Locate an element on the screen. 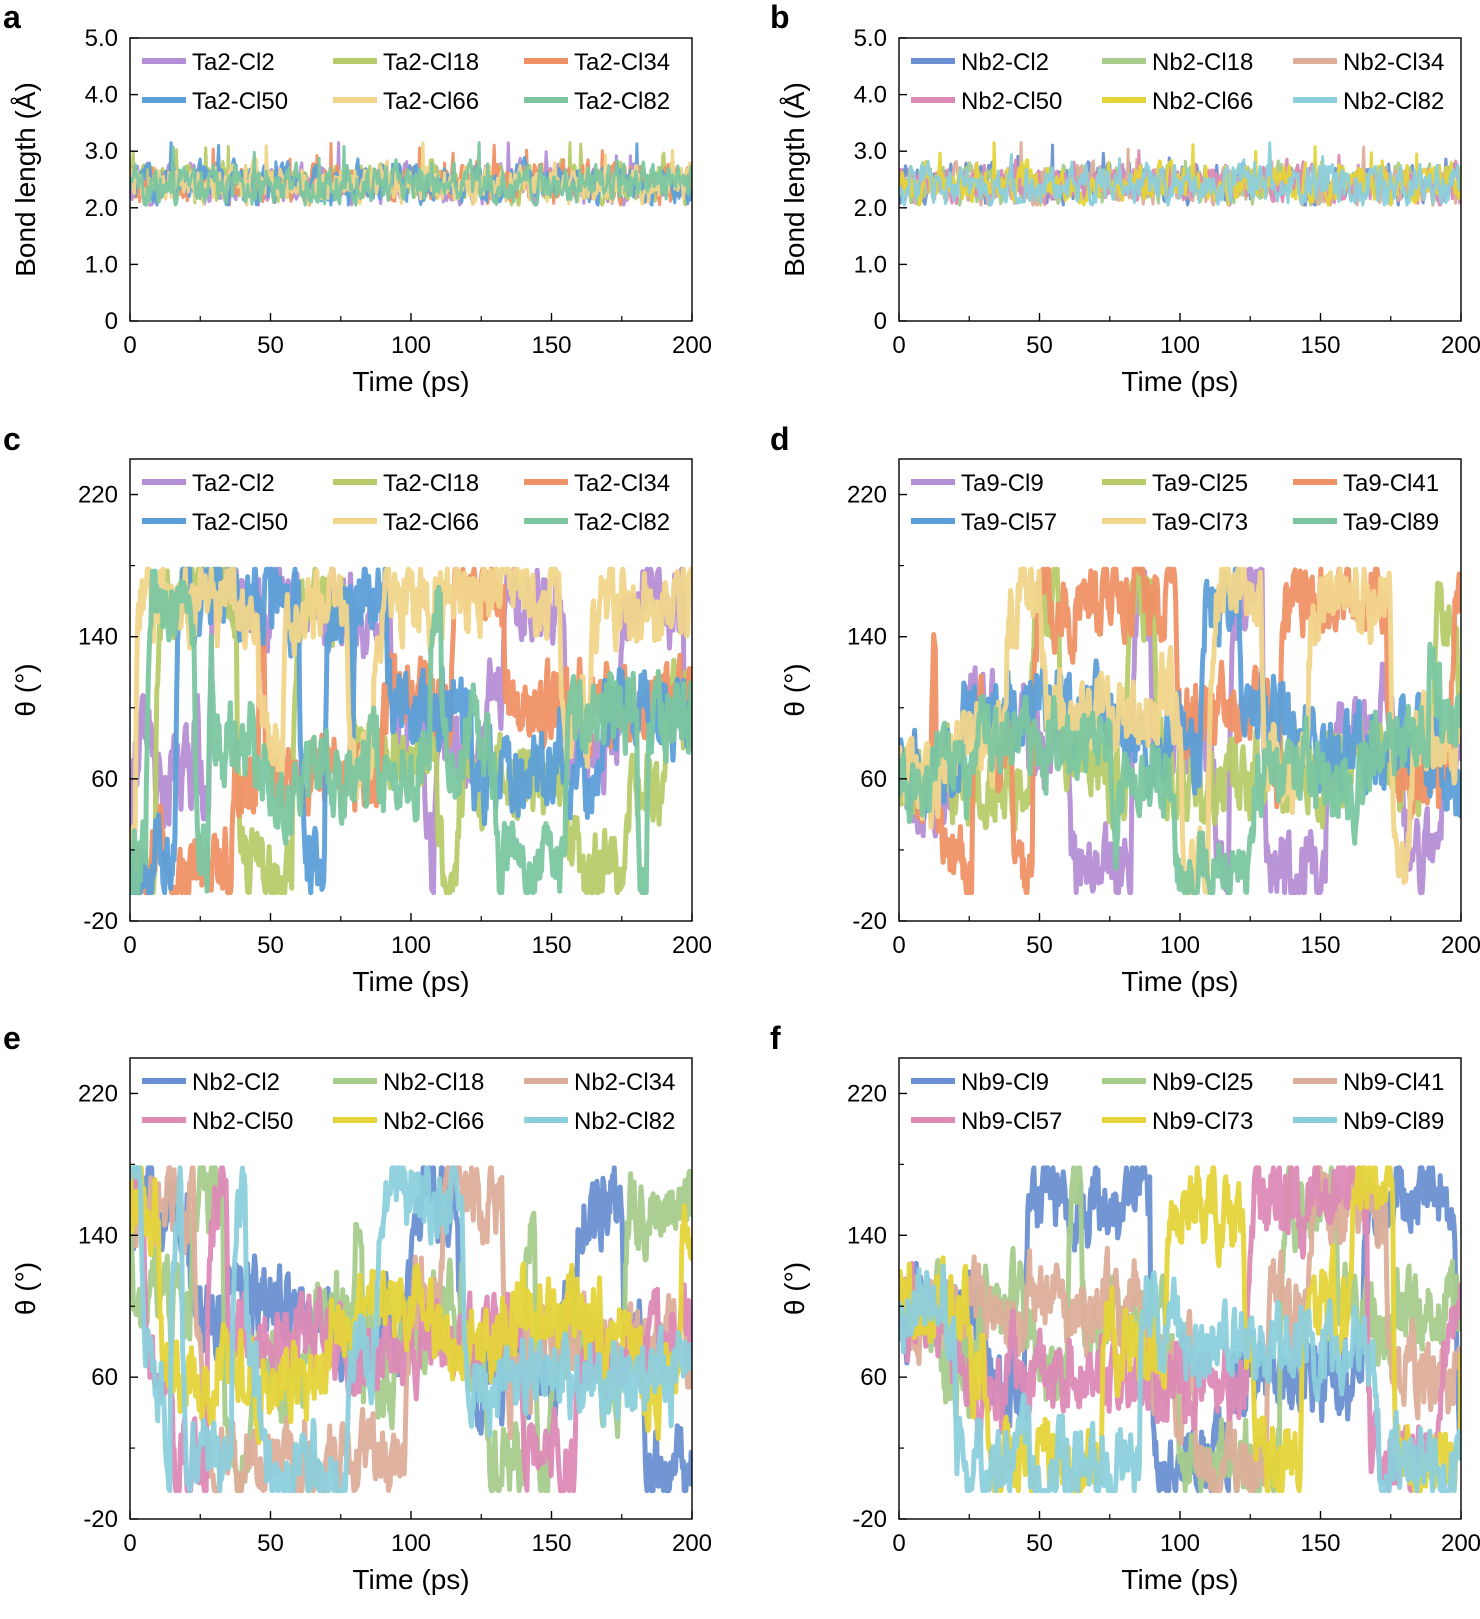  y-axis-title: Bond length (Å) is located at coordinates (794, 179).